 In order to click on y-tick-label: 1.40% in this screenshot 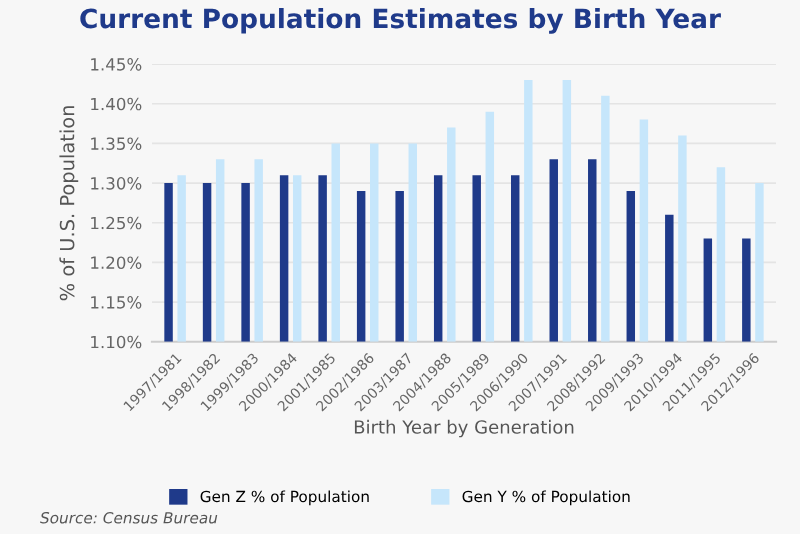, I will do `click(116, 104)`.